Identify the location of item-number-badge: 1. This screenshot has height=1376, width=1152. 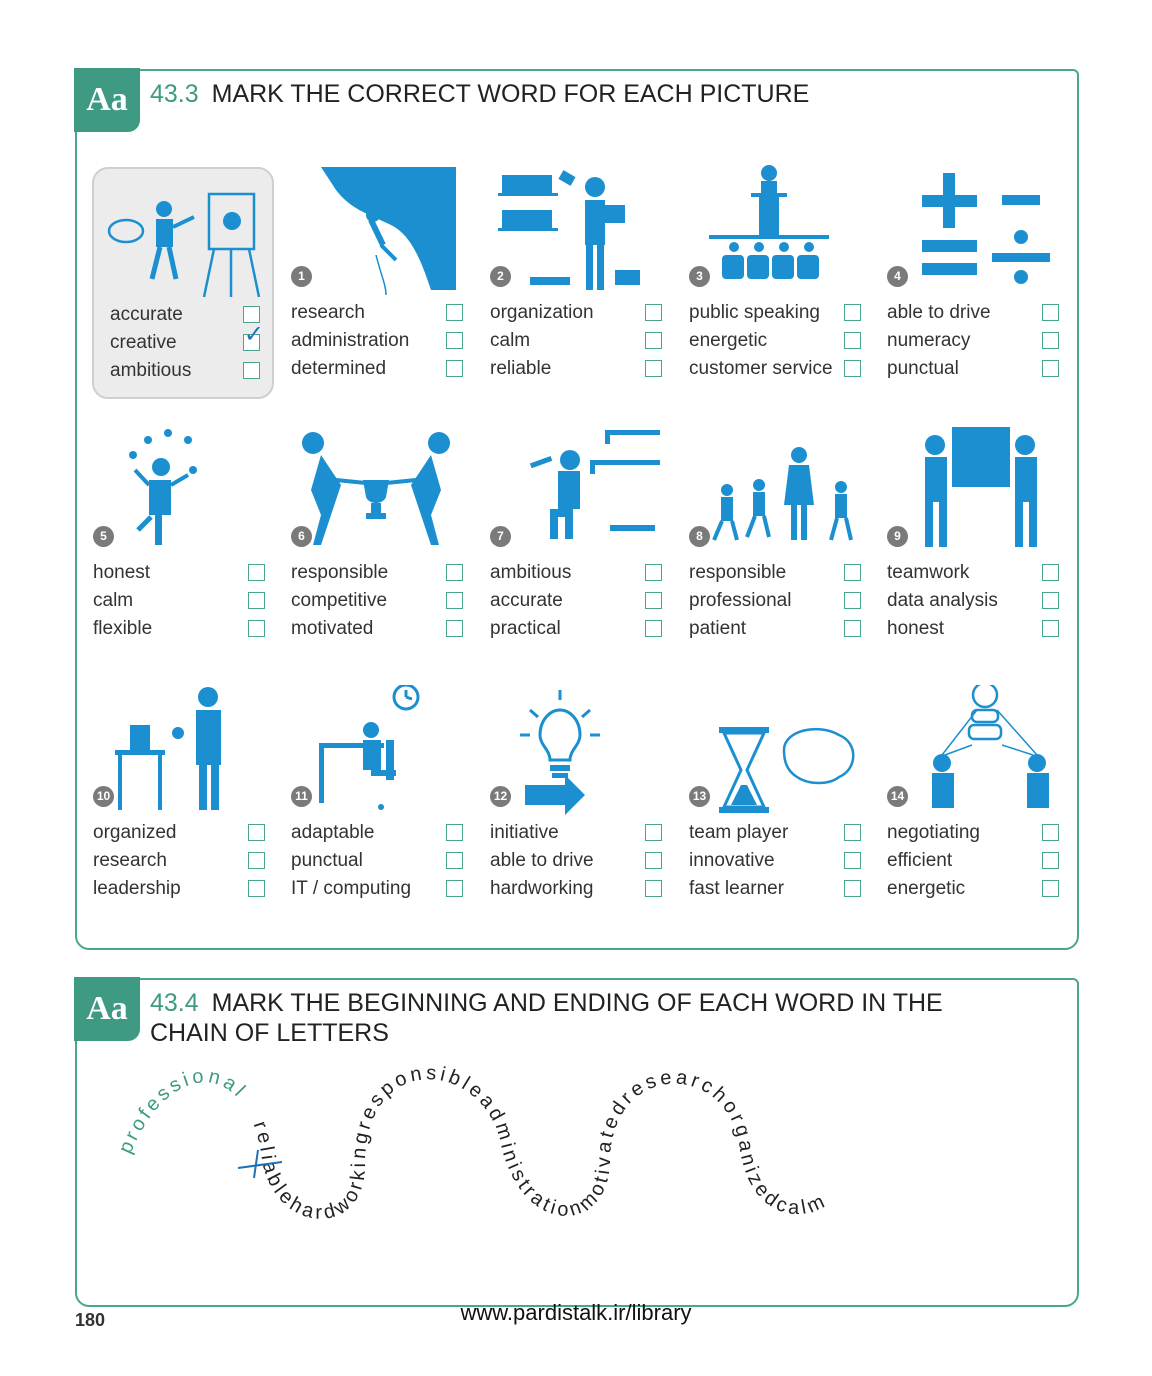
(301, 276).